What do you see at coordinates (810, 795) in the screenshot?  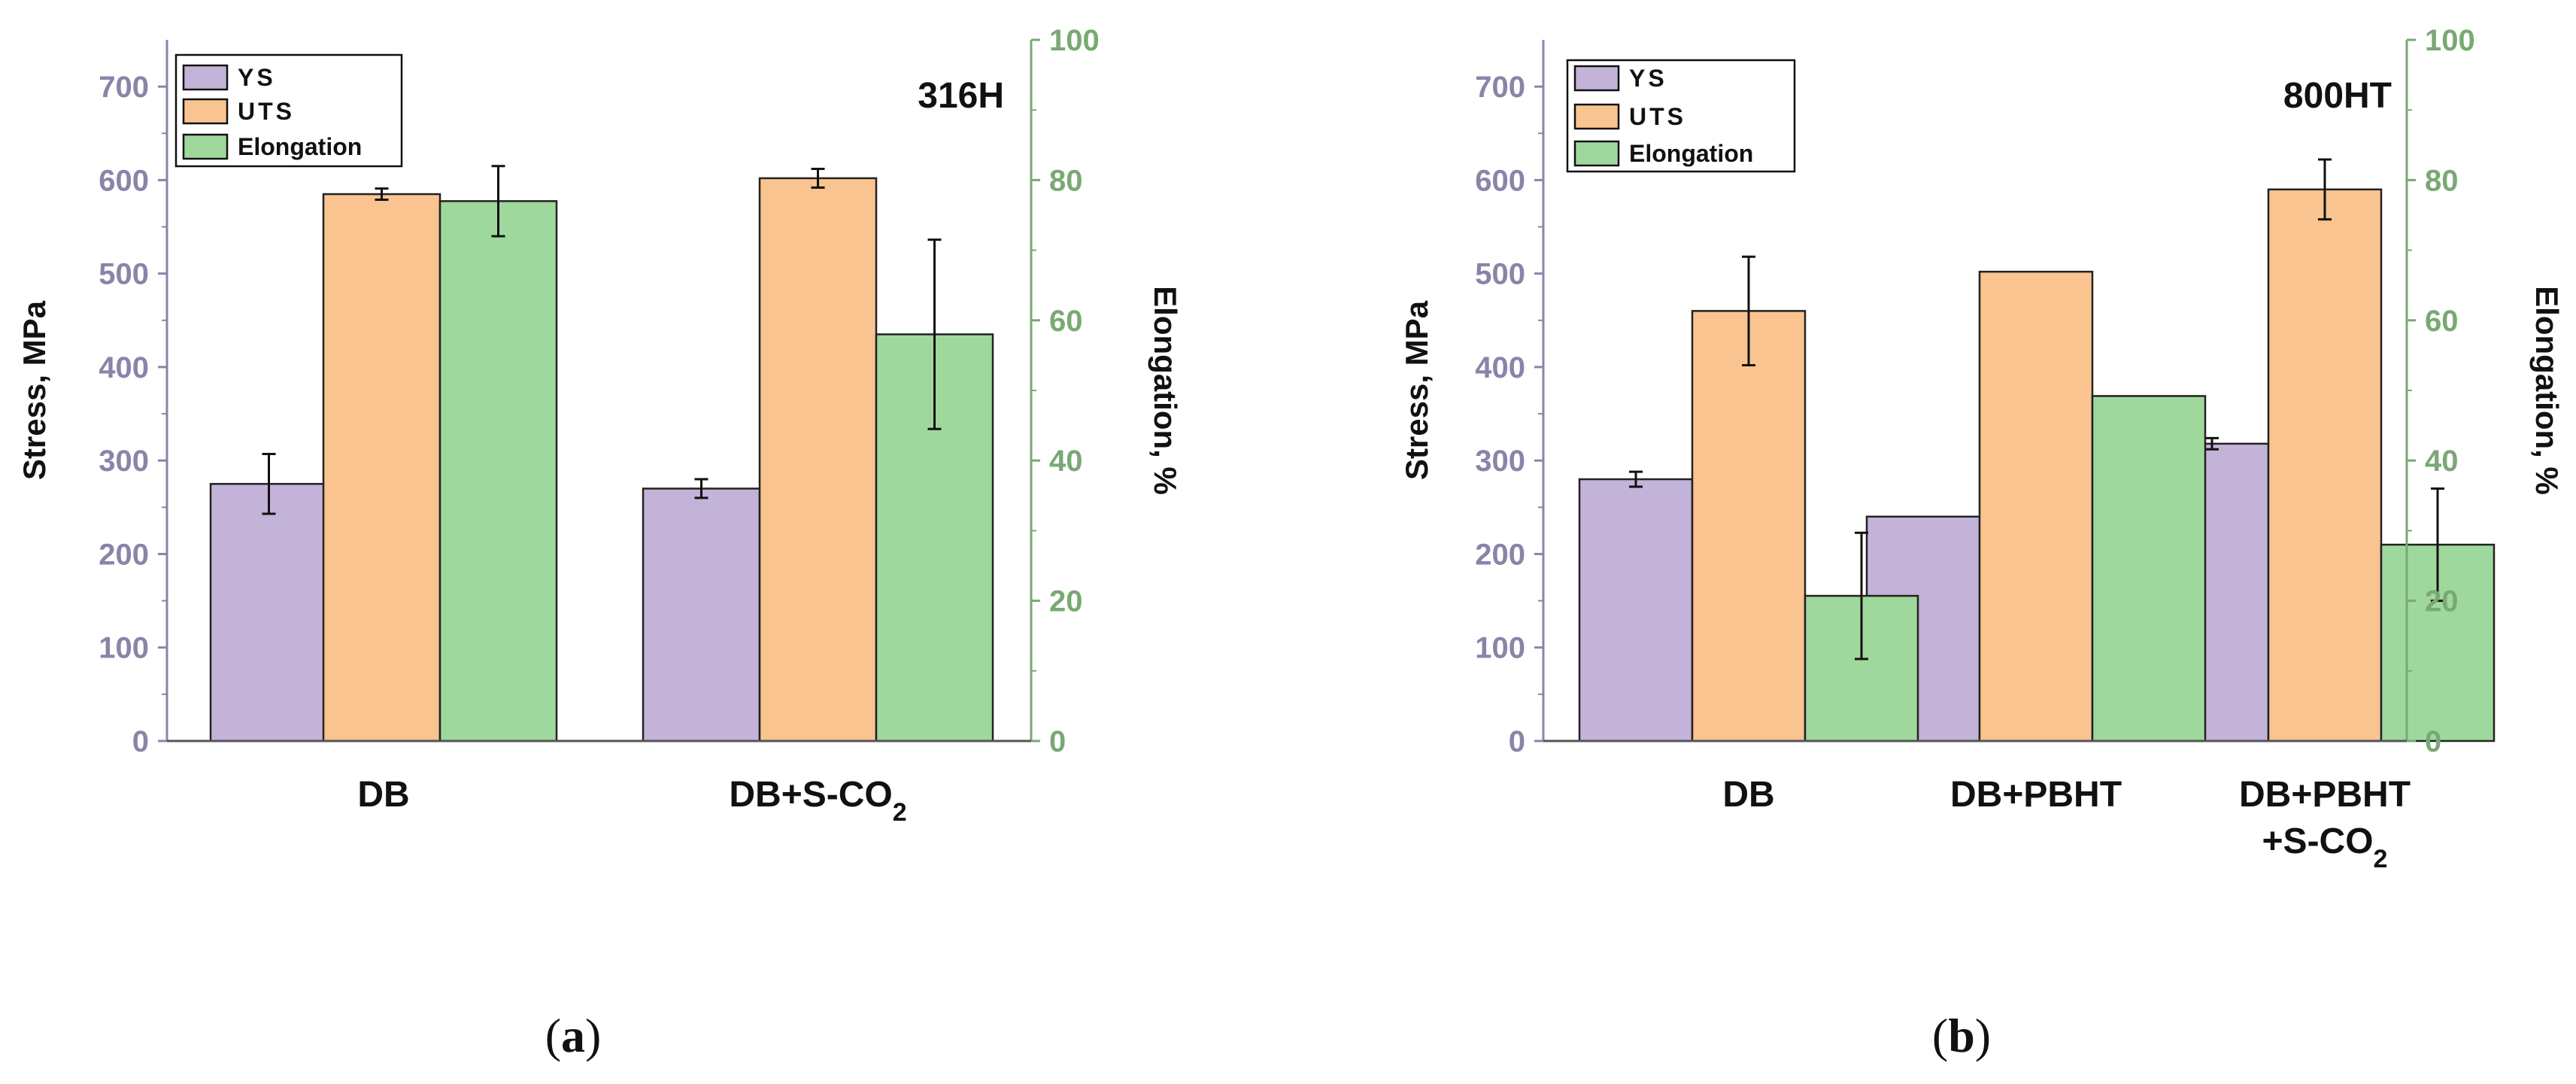 I see `category-label-text: DB+S-CO` at bounding box center [810, 795].